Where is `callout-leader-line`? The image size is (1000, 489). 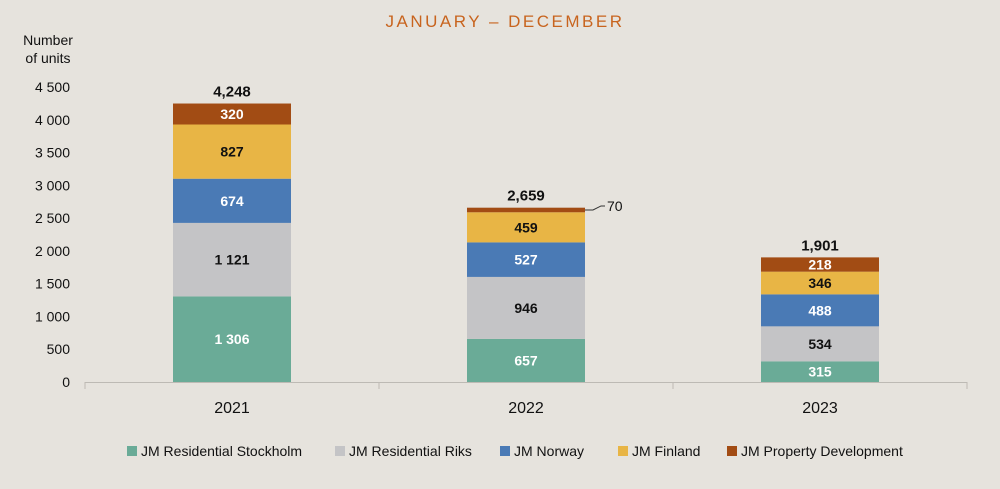 callout-leader-line is located at coordinates (595, 208).